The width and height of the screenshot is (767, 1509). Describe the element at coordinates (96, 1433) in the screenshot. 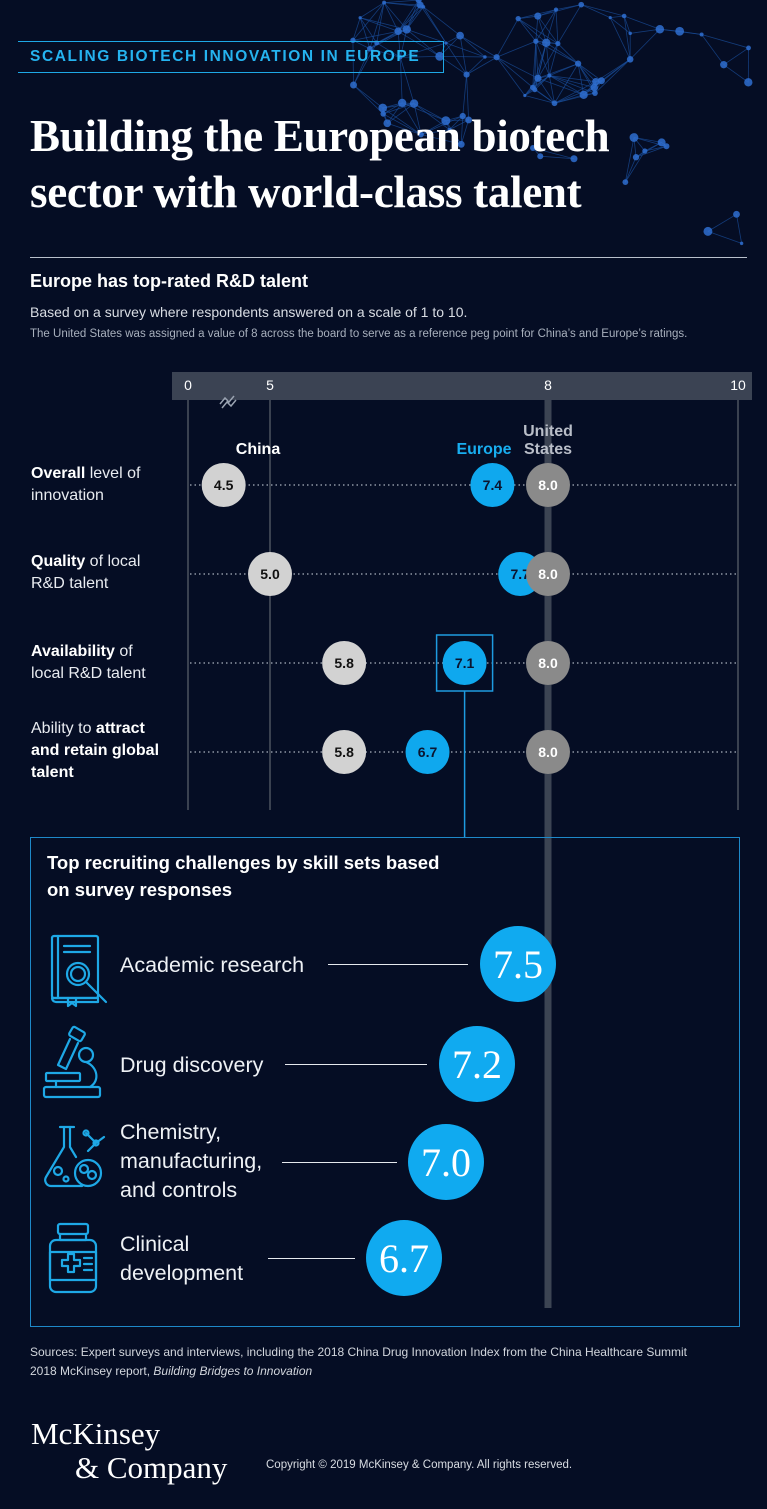

I see `logo-line-1: McKinsey` at that location.